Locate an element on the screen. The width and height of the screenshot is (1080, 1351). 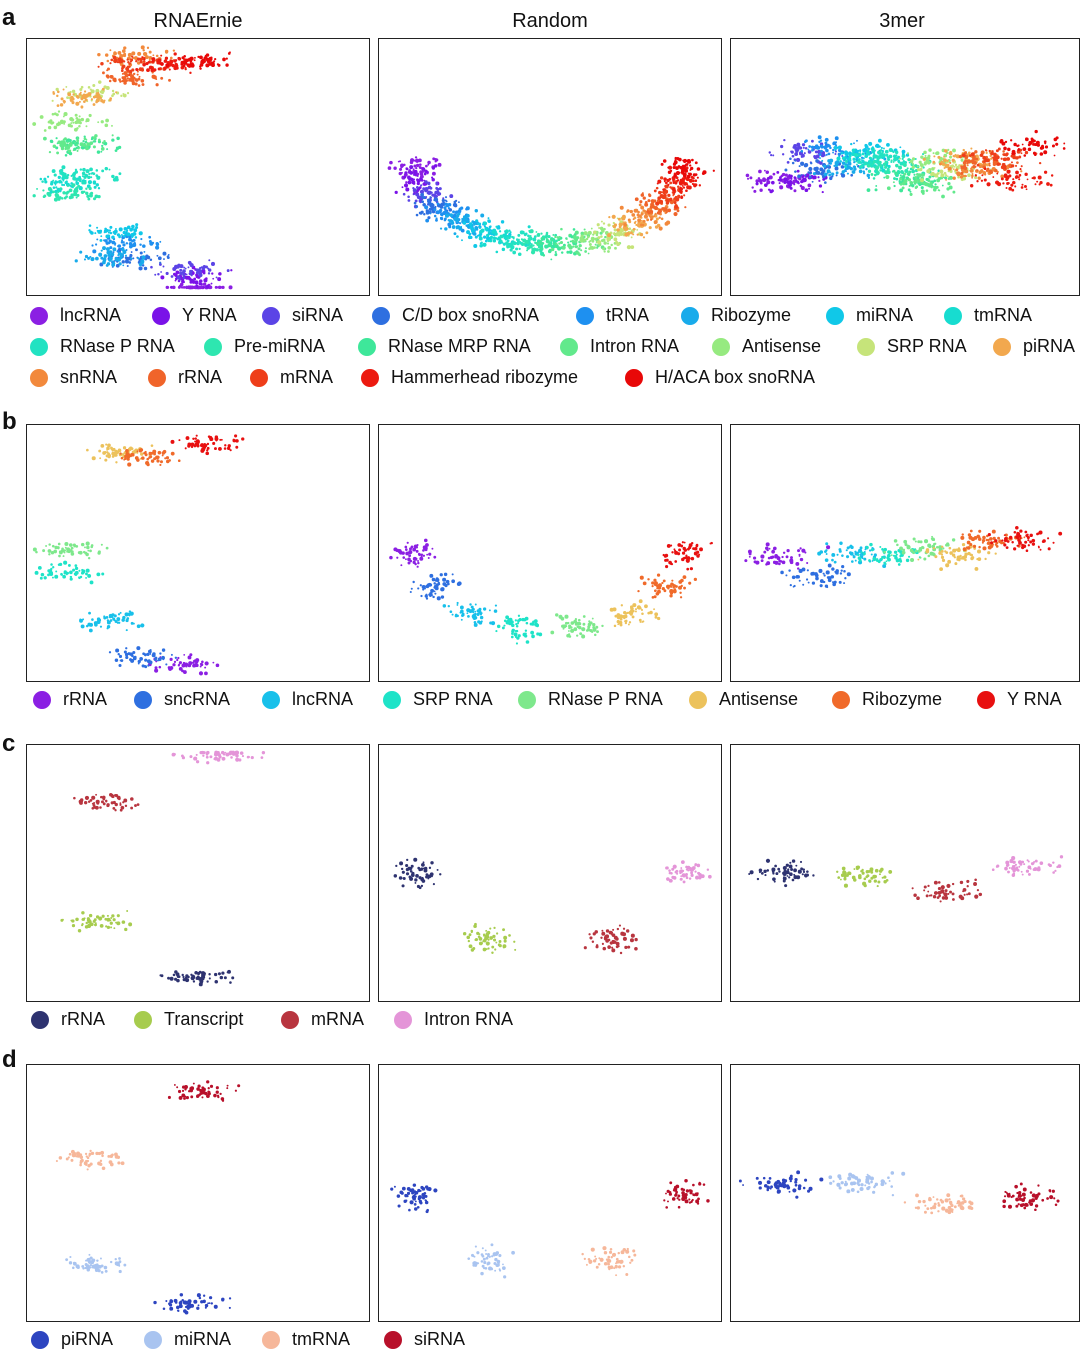
panel-letter-b: b is located at coordinates (9, 421).